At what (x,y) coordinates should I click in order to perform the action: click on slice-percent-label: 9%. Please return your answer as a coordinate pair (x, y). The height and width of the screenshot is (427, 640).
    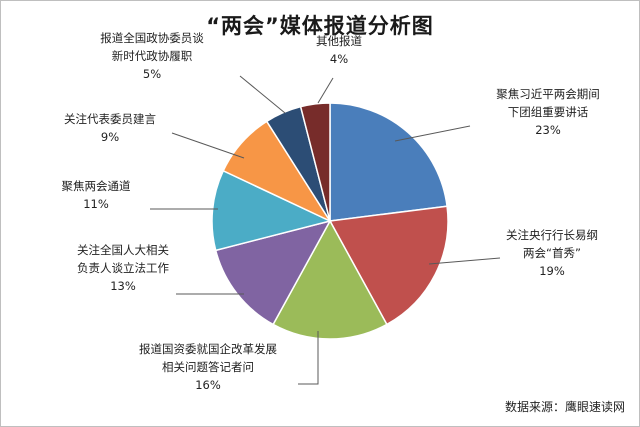
    Looking at the image, I should click on (110, 137).